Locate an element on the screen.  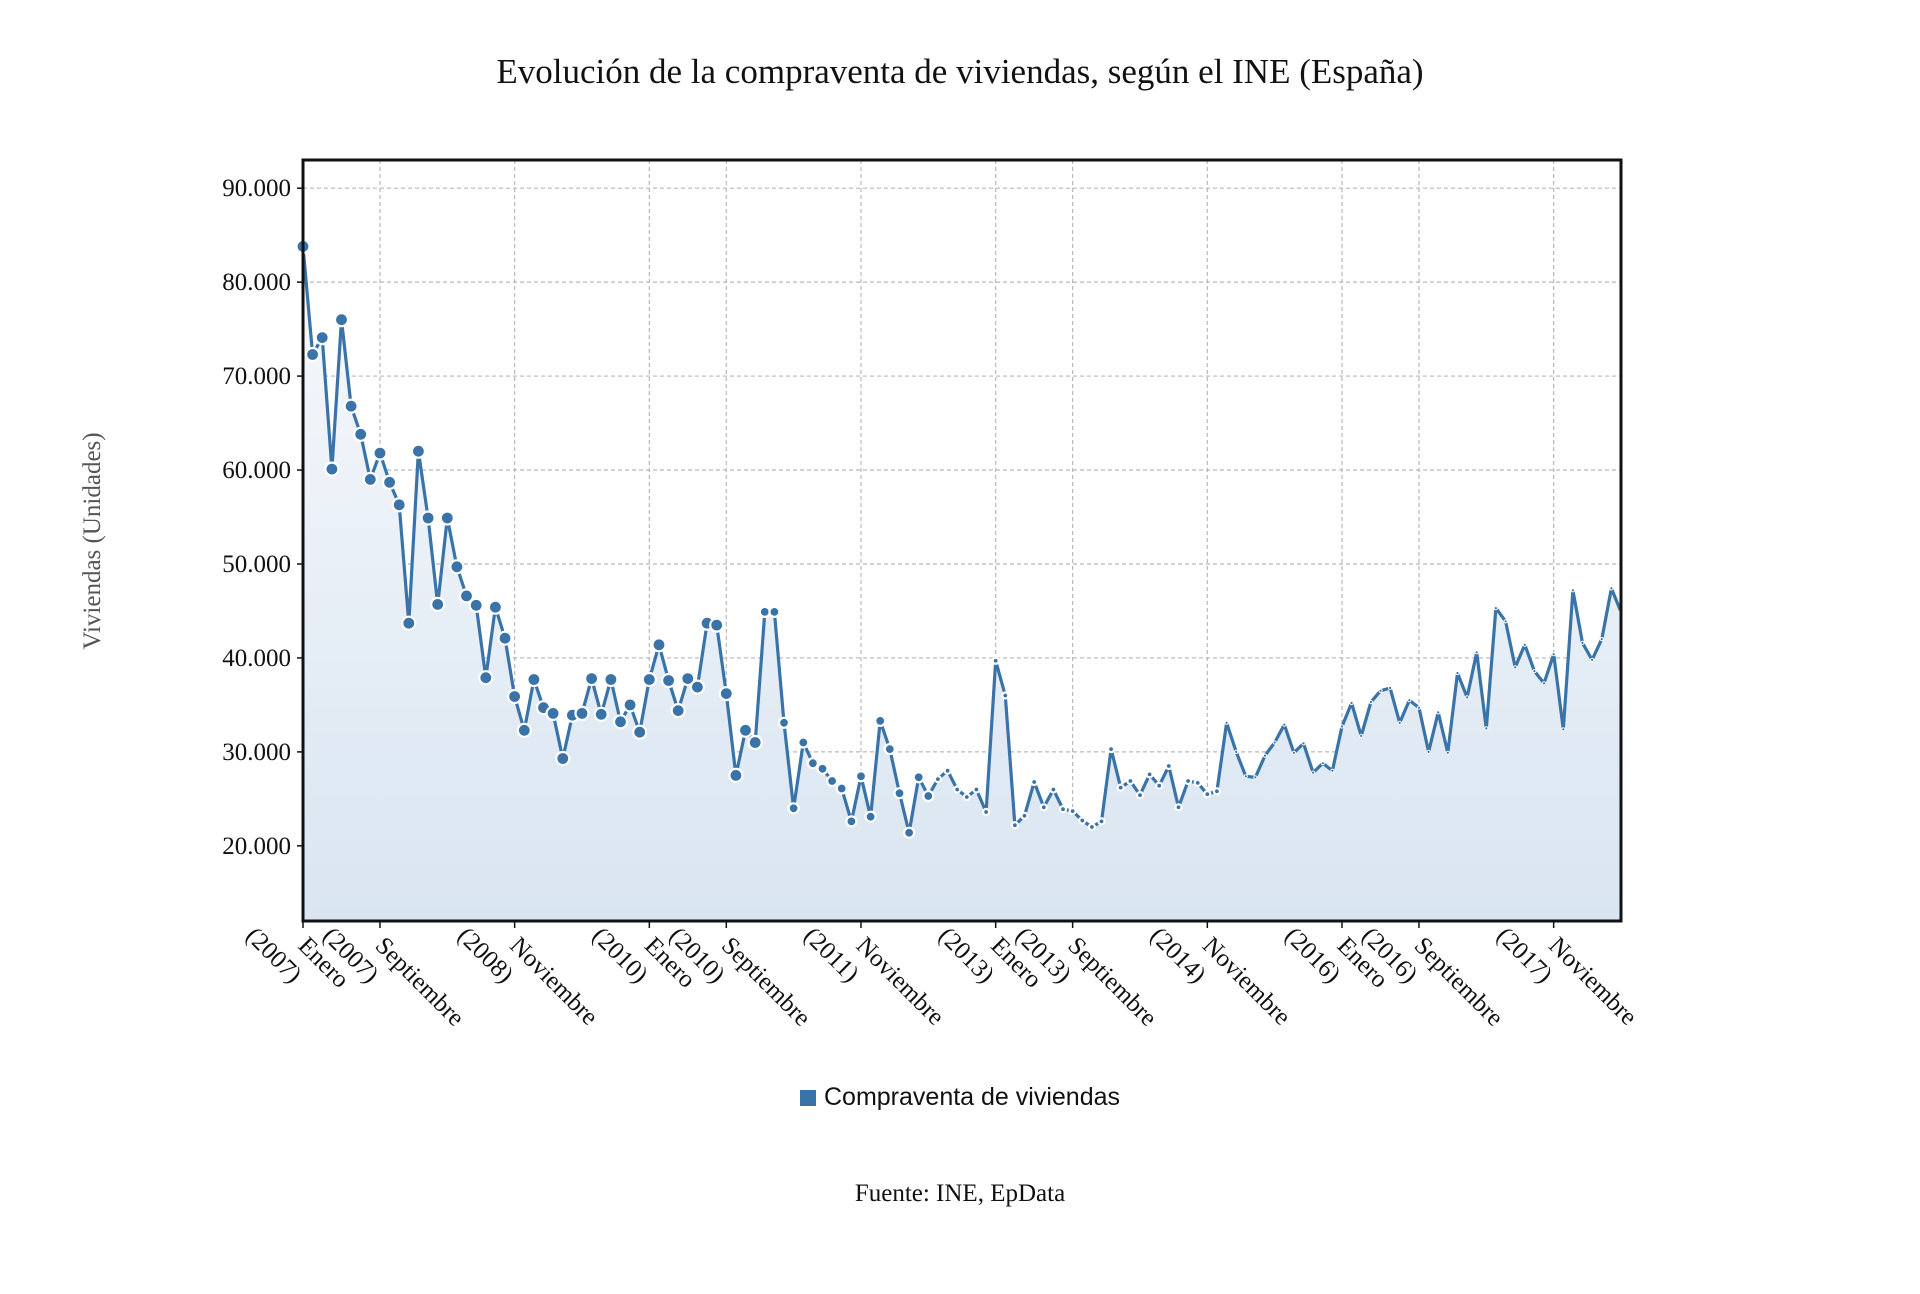
legend-label: Compraventa de viviendas is located at coordinates (972, 1097).